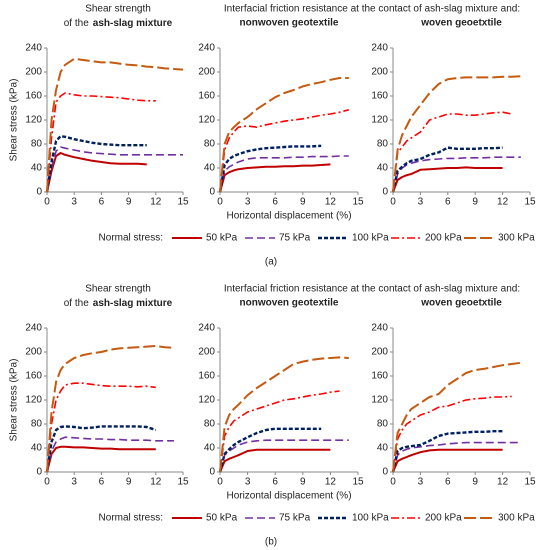 The height and width of the screenshot is (550, 542). What do you see at coordinates (271, 262) in the screenshot?
I see `panel-label: (a)` at bounding box center [271, 262].